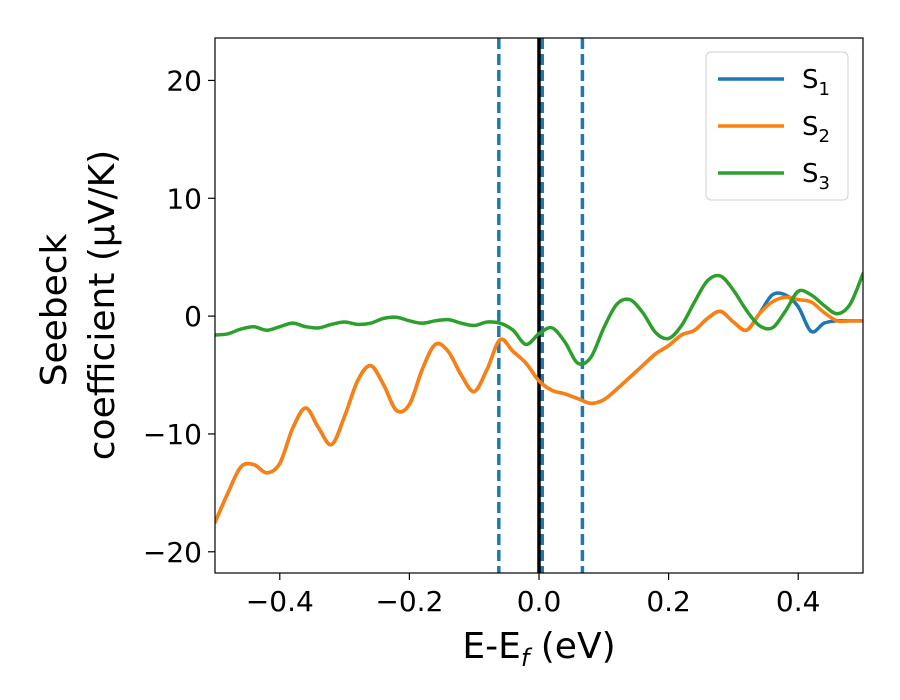 The height and width of the screenshot is (700, 900). What do you see at coordinates (824, 183) in the screenshot?
I see `legend-label-sub: 3` at bounding box center [824, 183].